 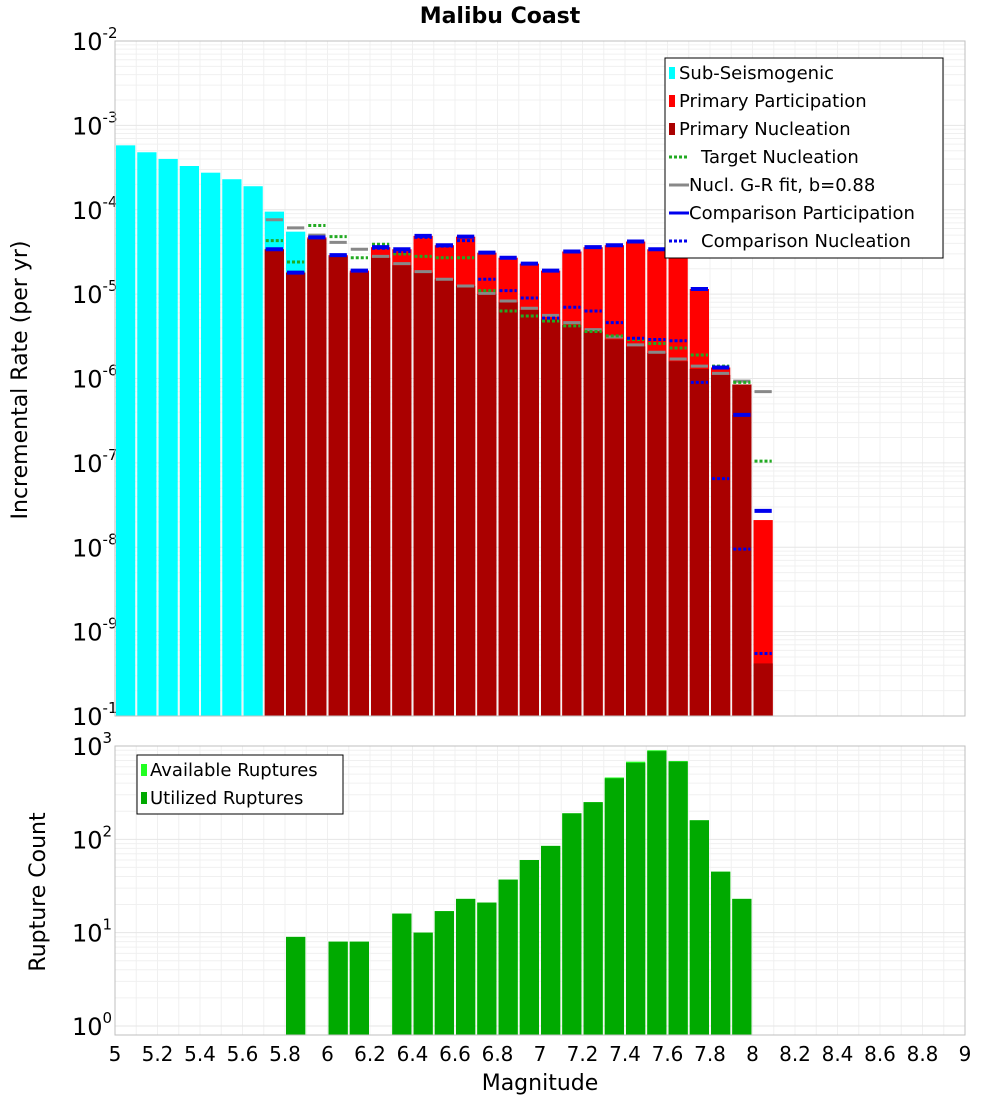 I want to click on x-tick-label: 5.6, so click(x=243, y=1054).